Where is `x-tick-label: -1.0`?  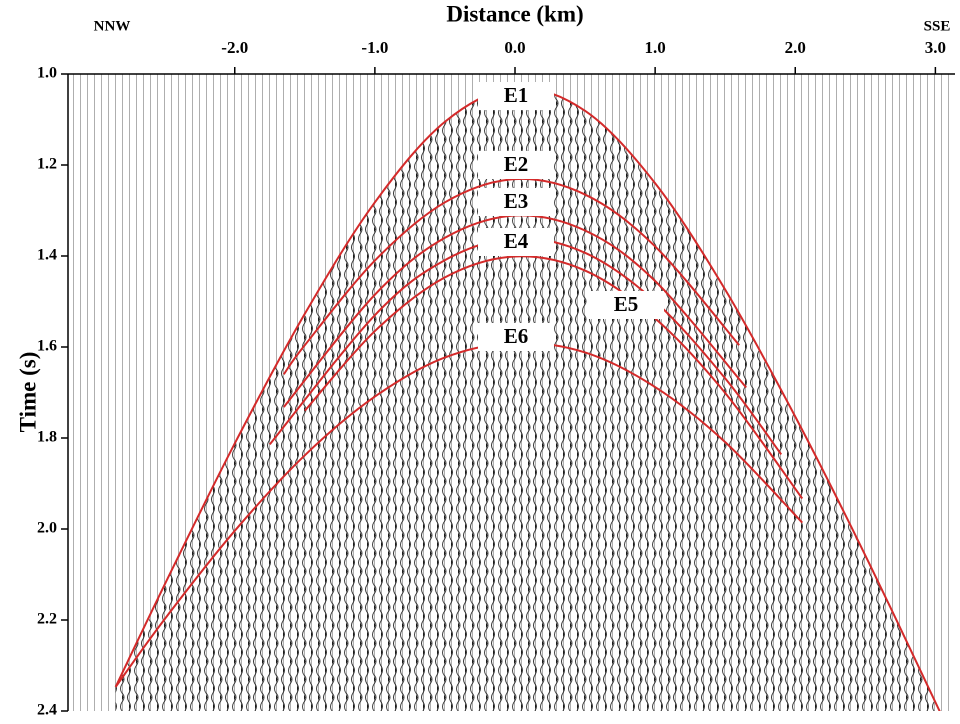
x-tick-label: -1.0 is located at coordinates (374, 47).